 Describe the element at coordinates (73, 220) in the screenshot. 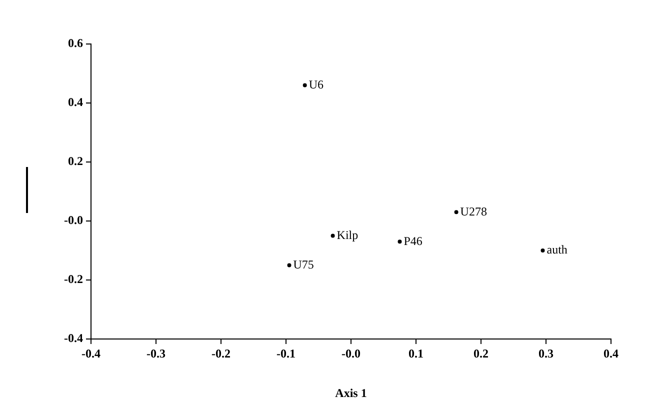

I see `y-tick-label: -0.0` at that location.